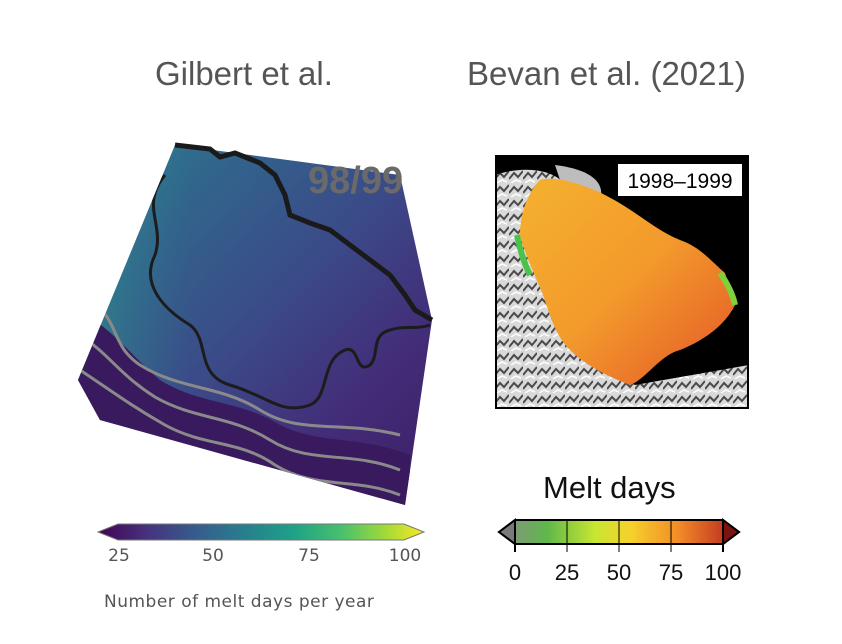  Describe the element at coordinates (309, 556) in the screenshot. I see `left-colorbar-tick: 75` at that location.